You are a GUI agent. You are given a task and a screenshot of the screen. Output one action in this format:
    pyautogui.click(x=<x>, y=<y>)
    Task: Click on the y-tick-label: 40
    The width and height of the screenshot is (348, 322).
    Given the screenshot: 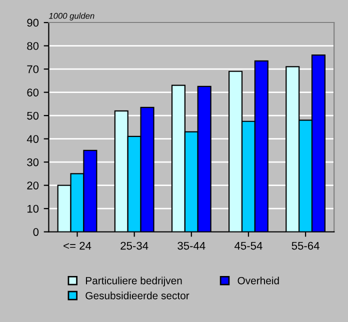 What is the action you would take?
    pyautogui.click(x=32, y=139)
    